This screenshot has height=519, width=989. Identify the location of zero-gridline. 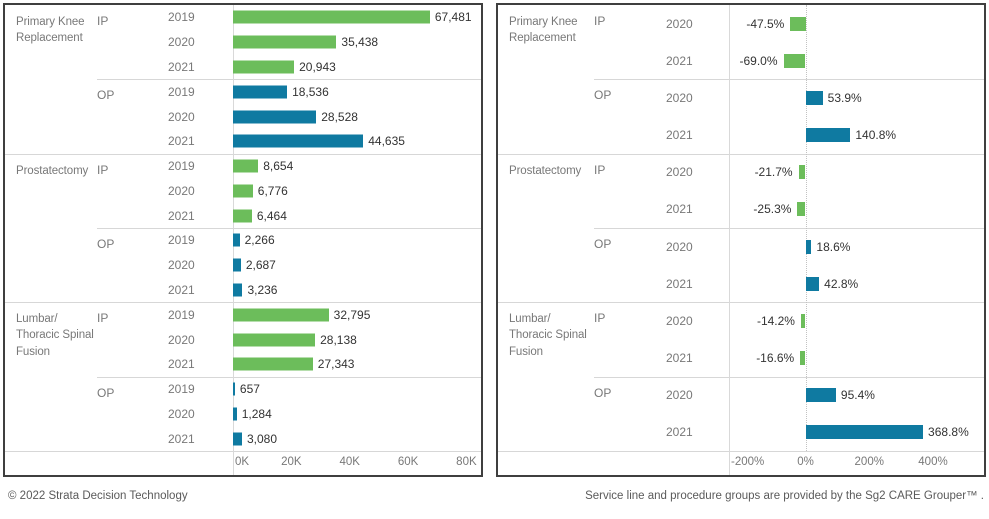
(806, 228).